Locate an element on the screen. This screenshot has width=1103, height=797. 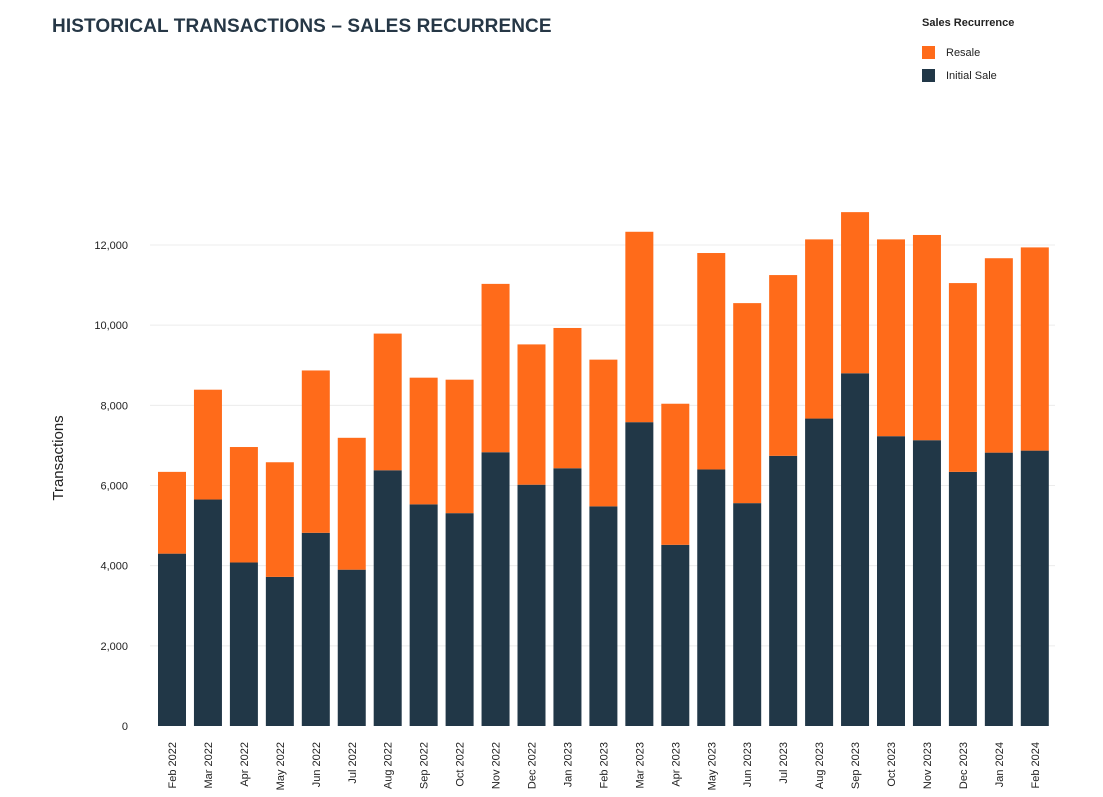
x-tick-label: Apr 2022 is located at coordinates (245, 764).